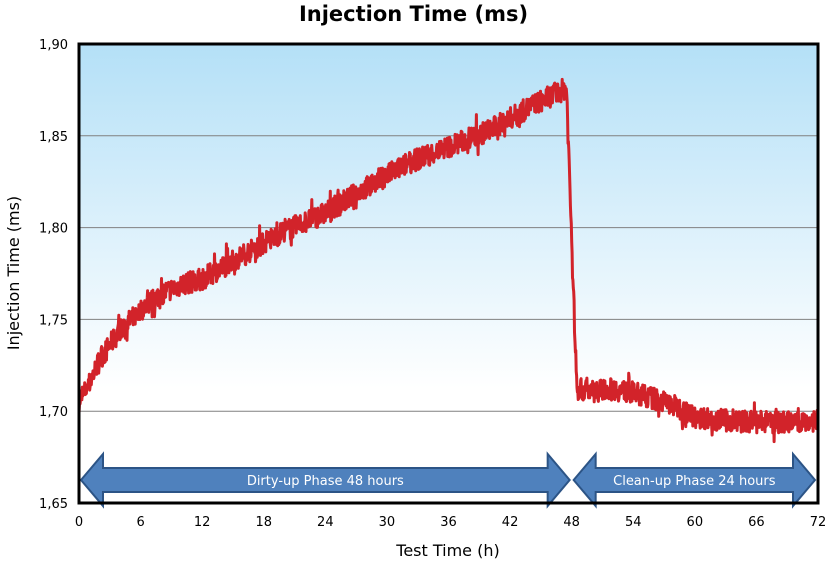 This screenshot has width=827, height=563. Describe the element at coordinates (695, 522) in the screenshot. I see `x-tick-label: 60` at that location.